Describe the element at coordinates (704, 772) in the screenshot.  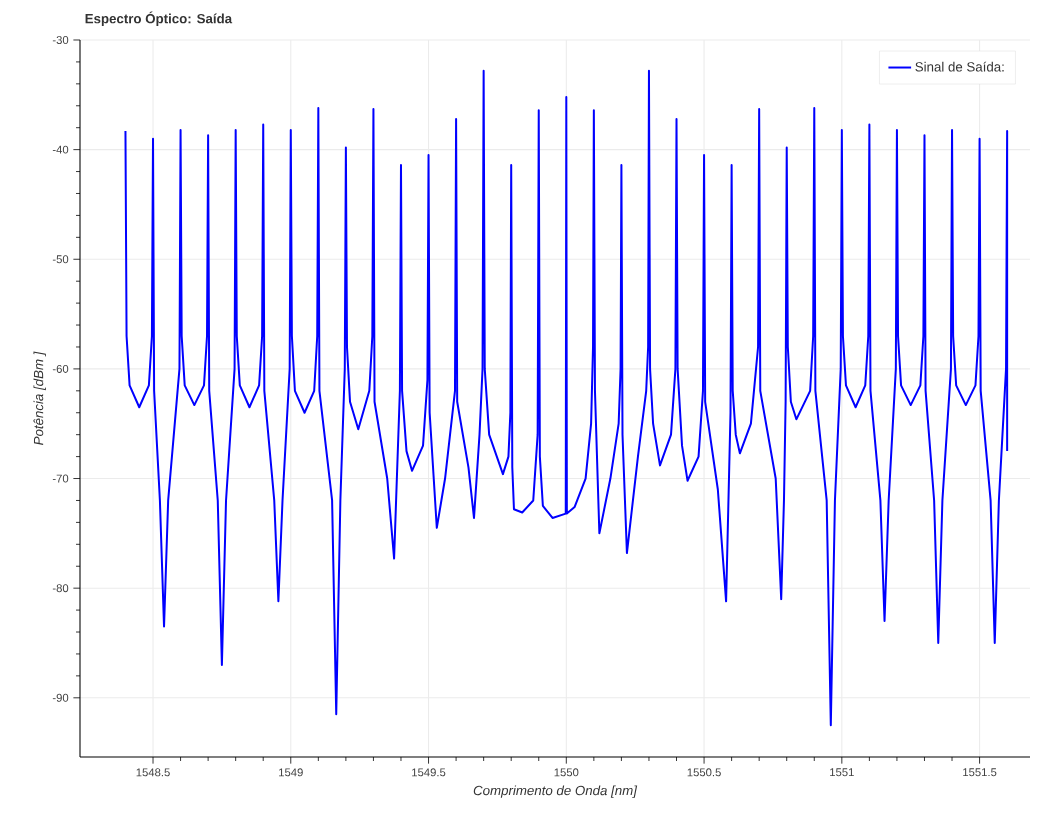
I see `x-tick-label: 1550.5` at that location.